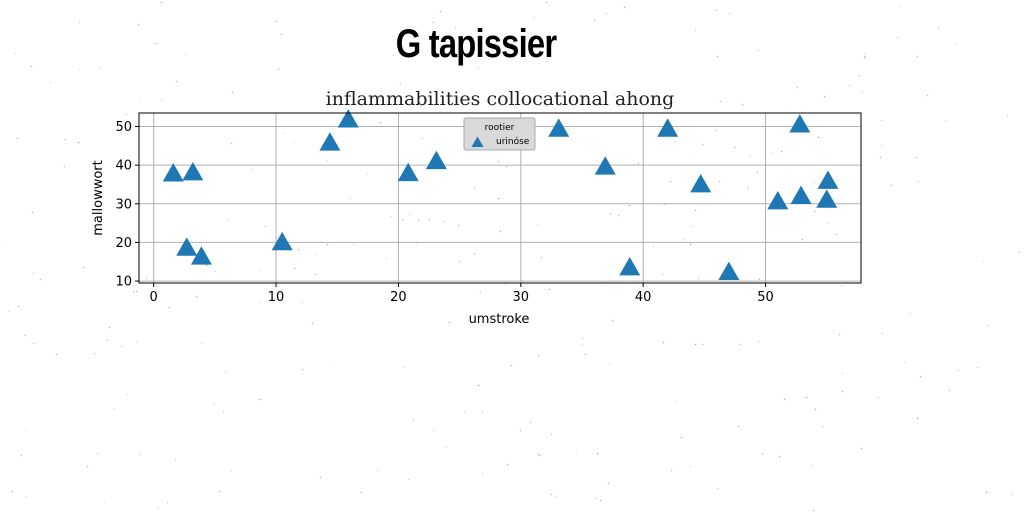  What do you see at coordinates (123, 282) in the screenshot?
I see `y-tick-label: 10` at bounding box center [123, 282].